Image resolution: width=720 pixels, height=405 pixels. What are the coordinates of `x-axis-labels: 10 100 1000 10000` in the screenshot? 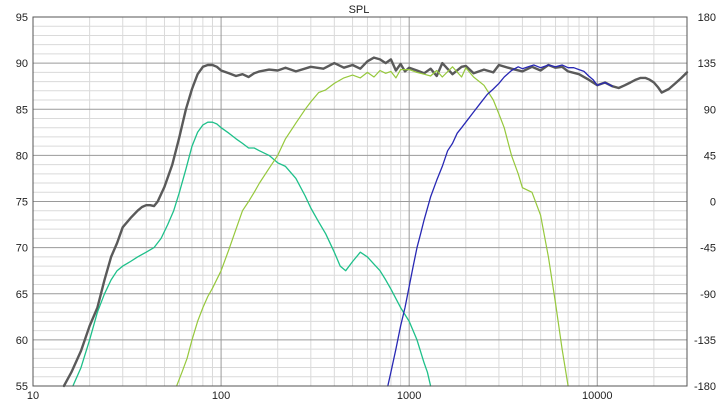 It's located at (320, 396).